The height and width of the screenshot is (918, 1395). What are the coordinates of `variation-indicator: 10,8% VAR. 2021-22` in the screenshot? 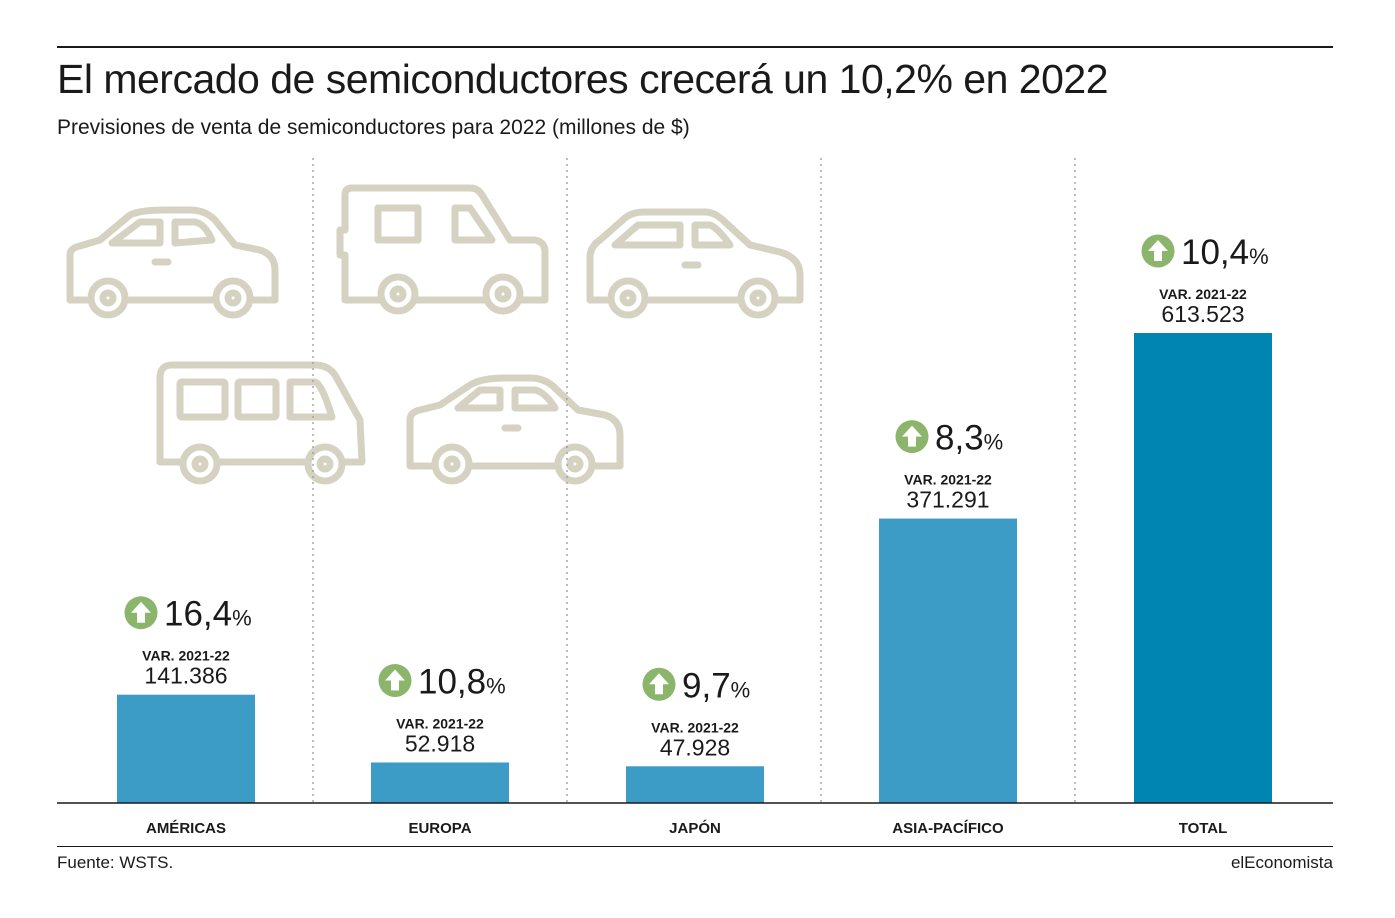 It's located at (442, 696).